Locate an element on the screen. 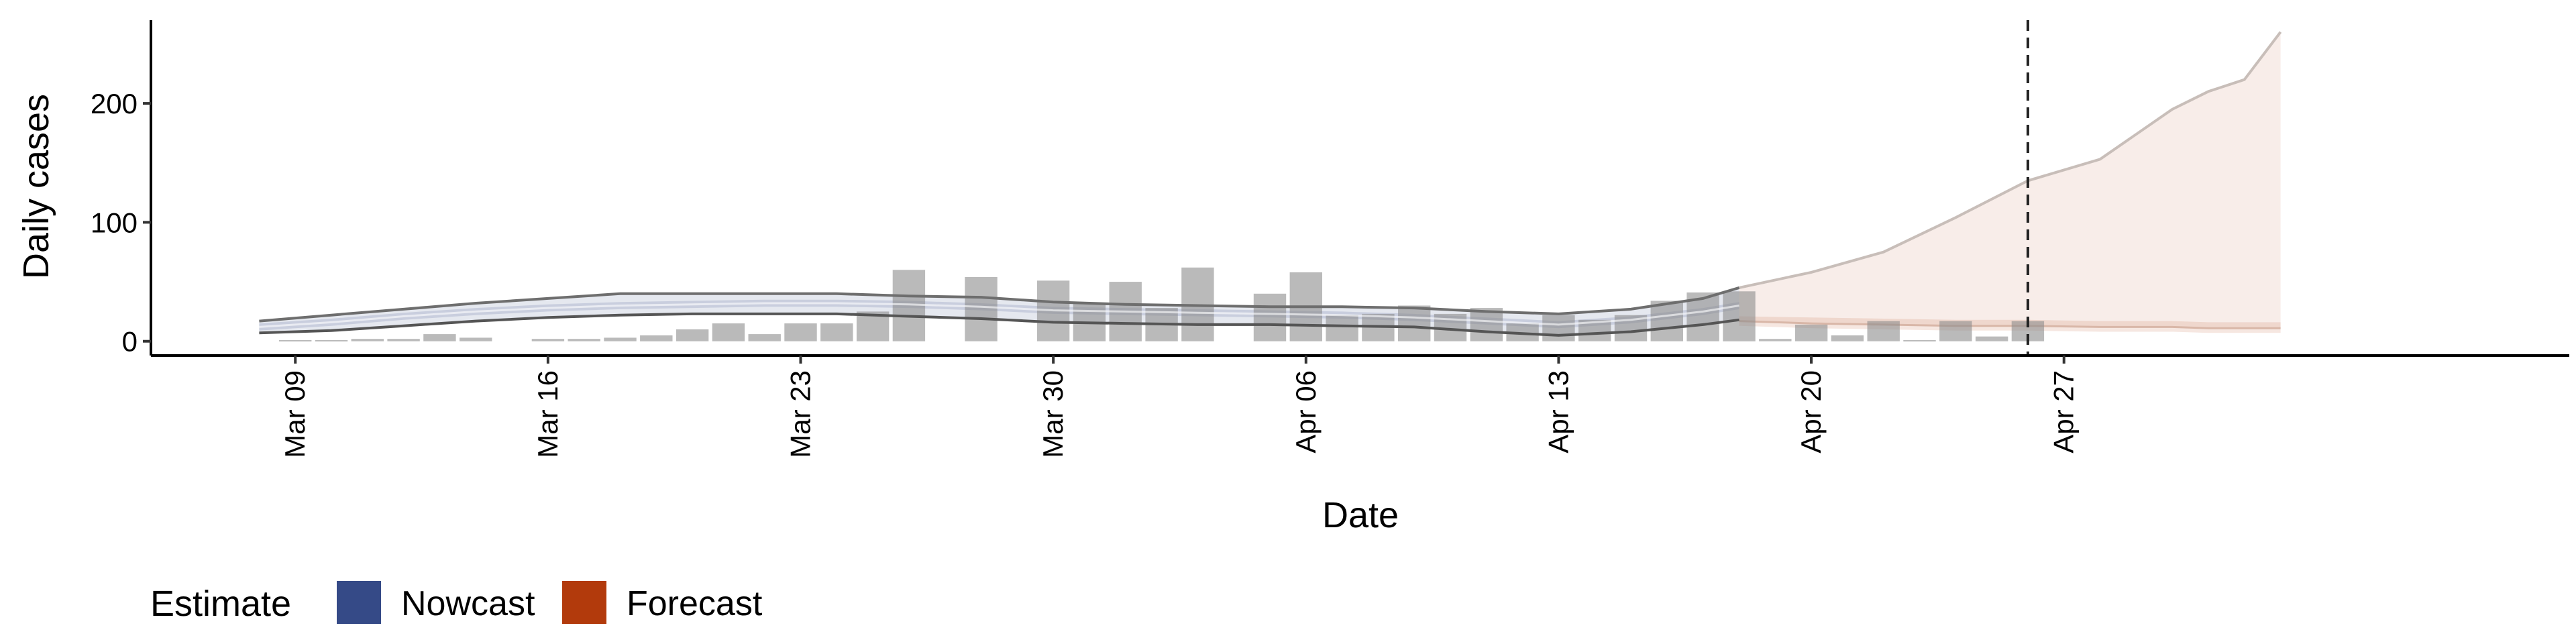 The image size is (2576, 644). legend: Estimate Nowcast Forecast is located at coordinates (456, 602).